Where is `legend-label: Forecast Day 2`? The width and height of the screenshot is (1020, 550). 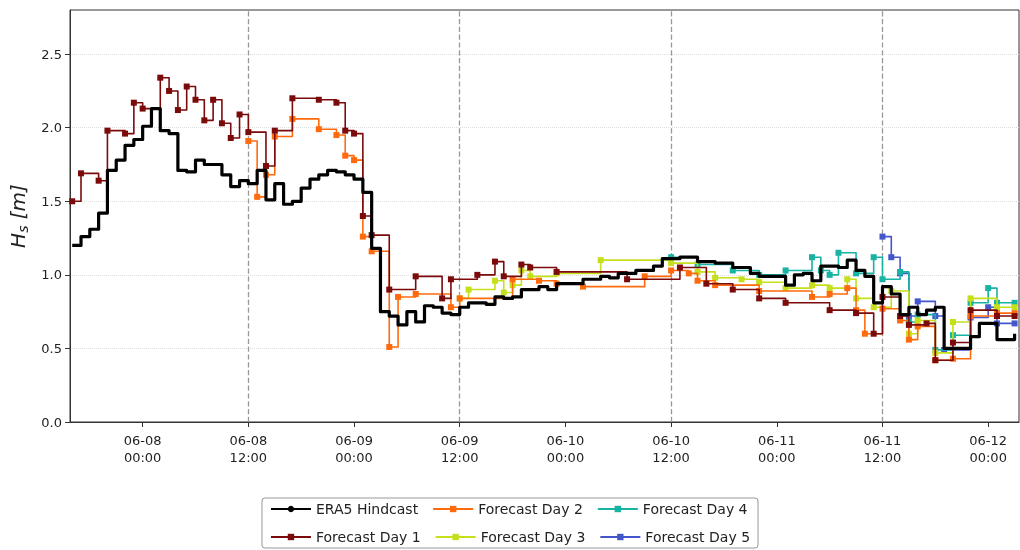
legend-label: Forecast Day 2 is located at coordinates (530, 509).